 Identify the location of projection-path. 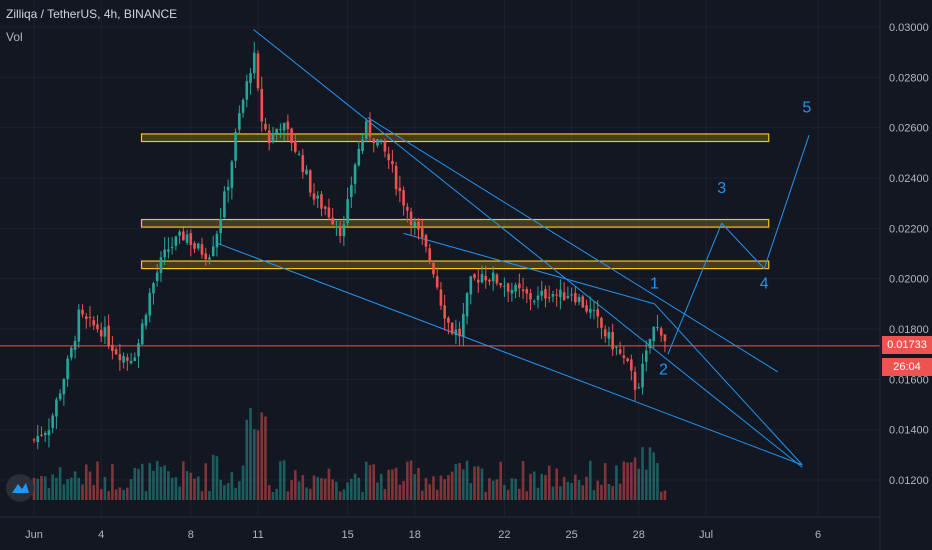
(738, 245).